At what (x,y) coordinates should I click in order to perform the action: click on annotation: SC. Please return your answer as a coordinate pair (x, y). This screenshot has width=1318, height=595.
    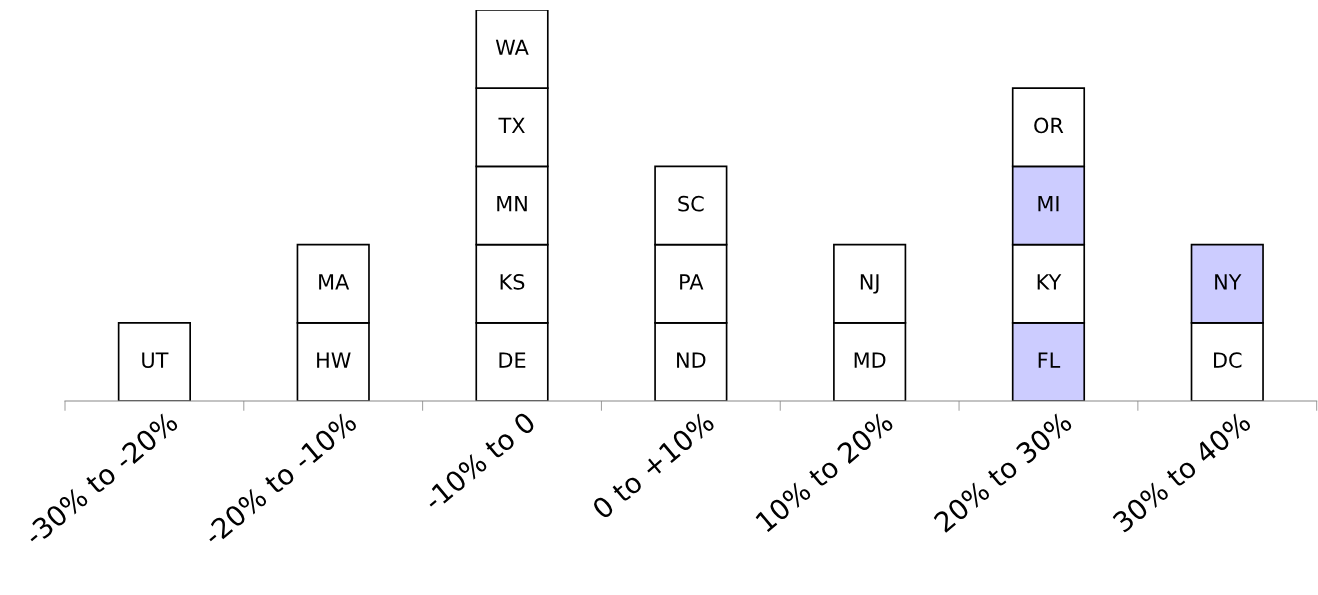
    Looking at the image, I should click on (691, 203).